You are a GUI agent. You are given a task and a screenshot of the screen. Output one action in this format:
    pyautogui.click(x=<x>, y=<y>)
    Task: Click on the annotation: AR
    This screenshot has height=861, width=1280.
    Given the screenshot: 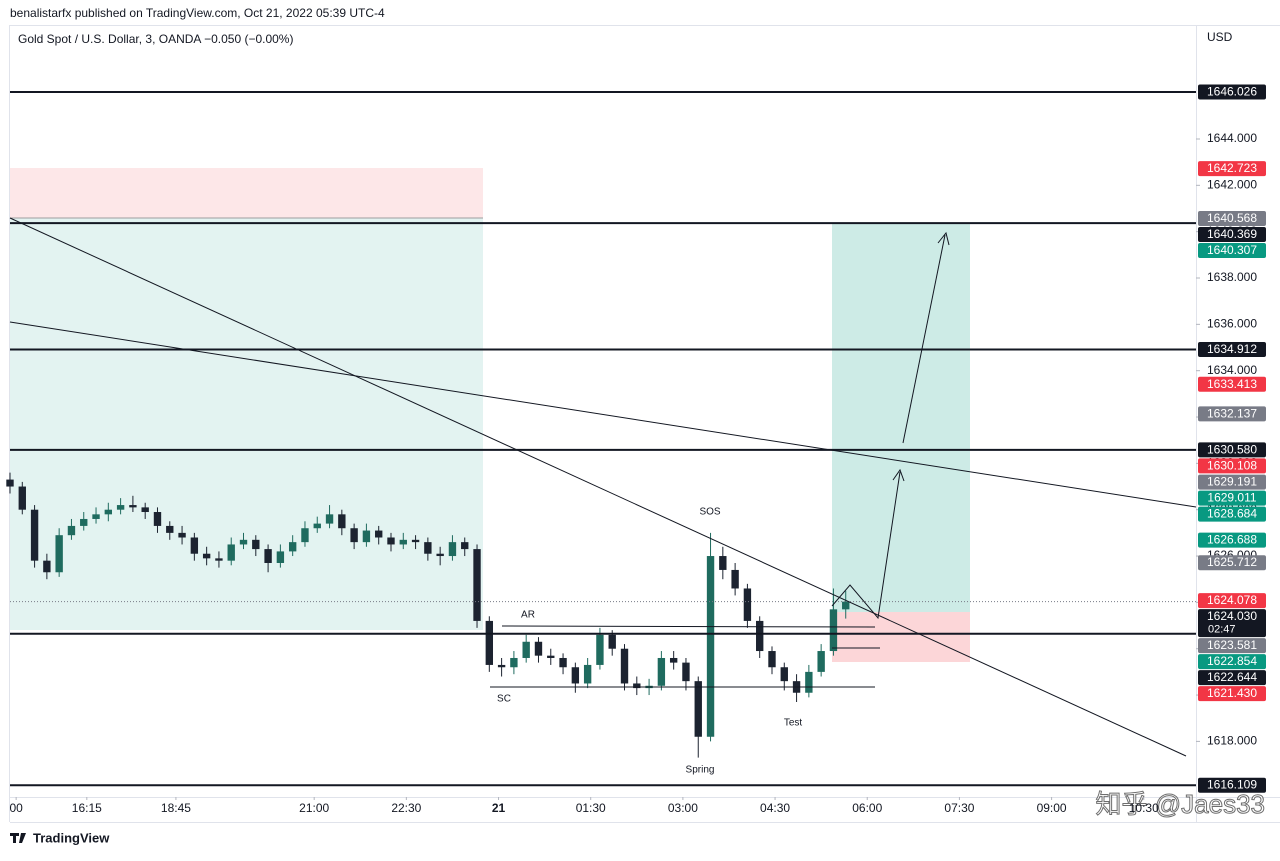 What is the action you would take?
    pyautogui.click(x=528, y=615)
    